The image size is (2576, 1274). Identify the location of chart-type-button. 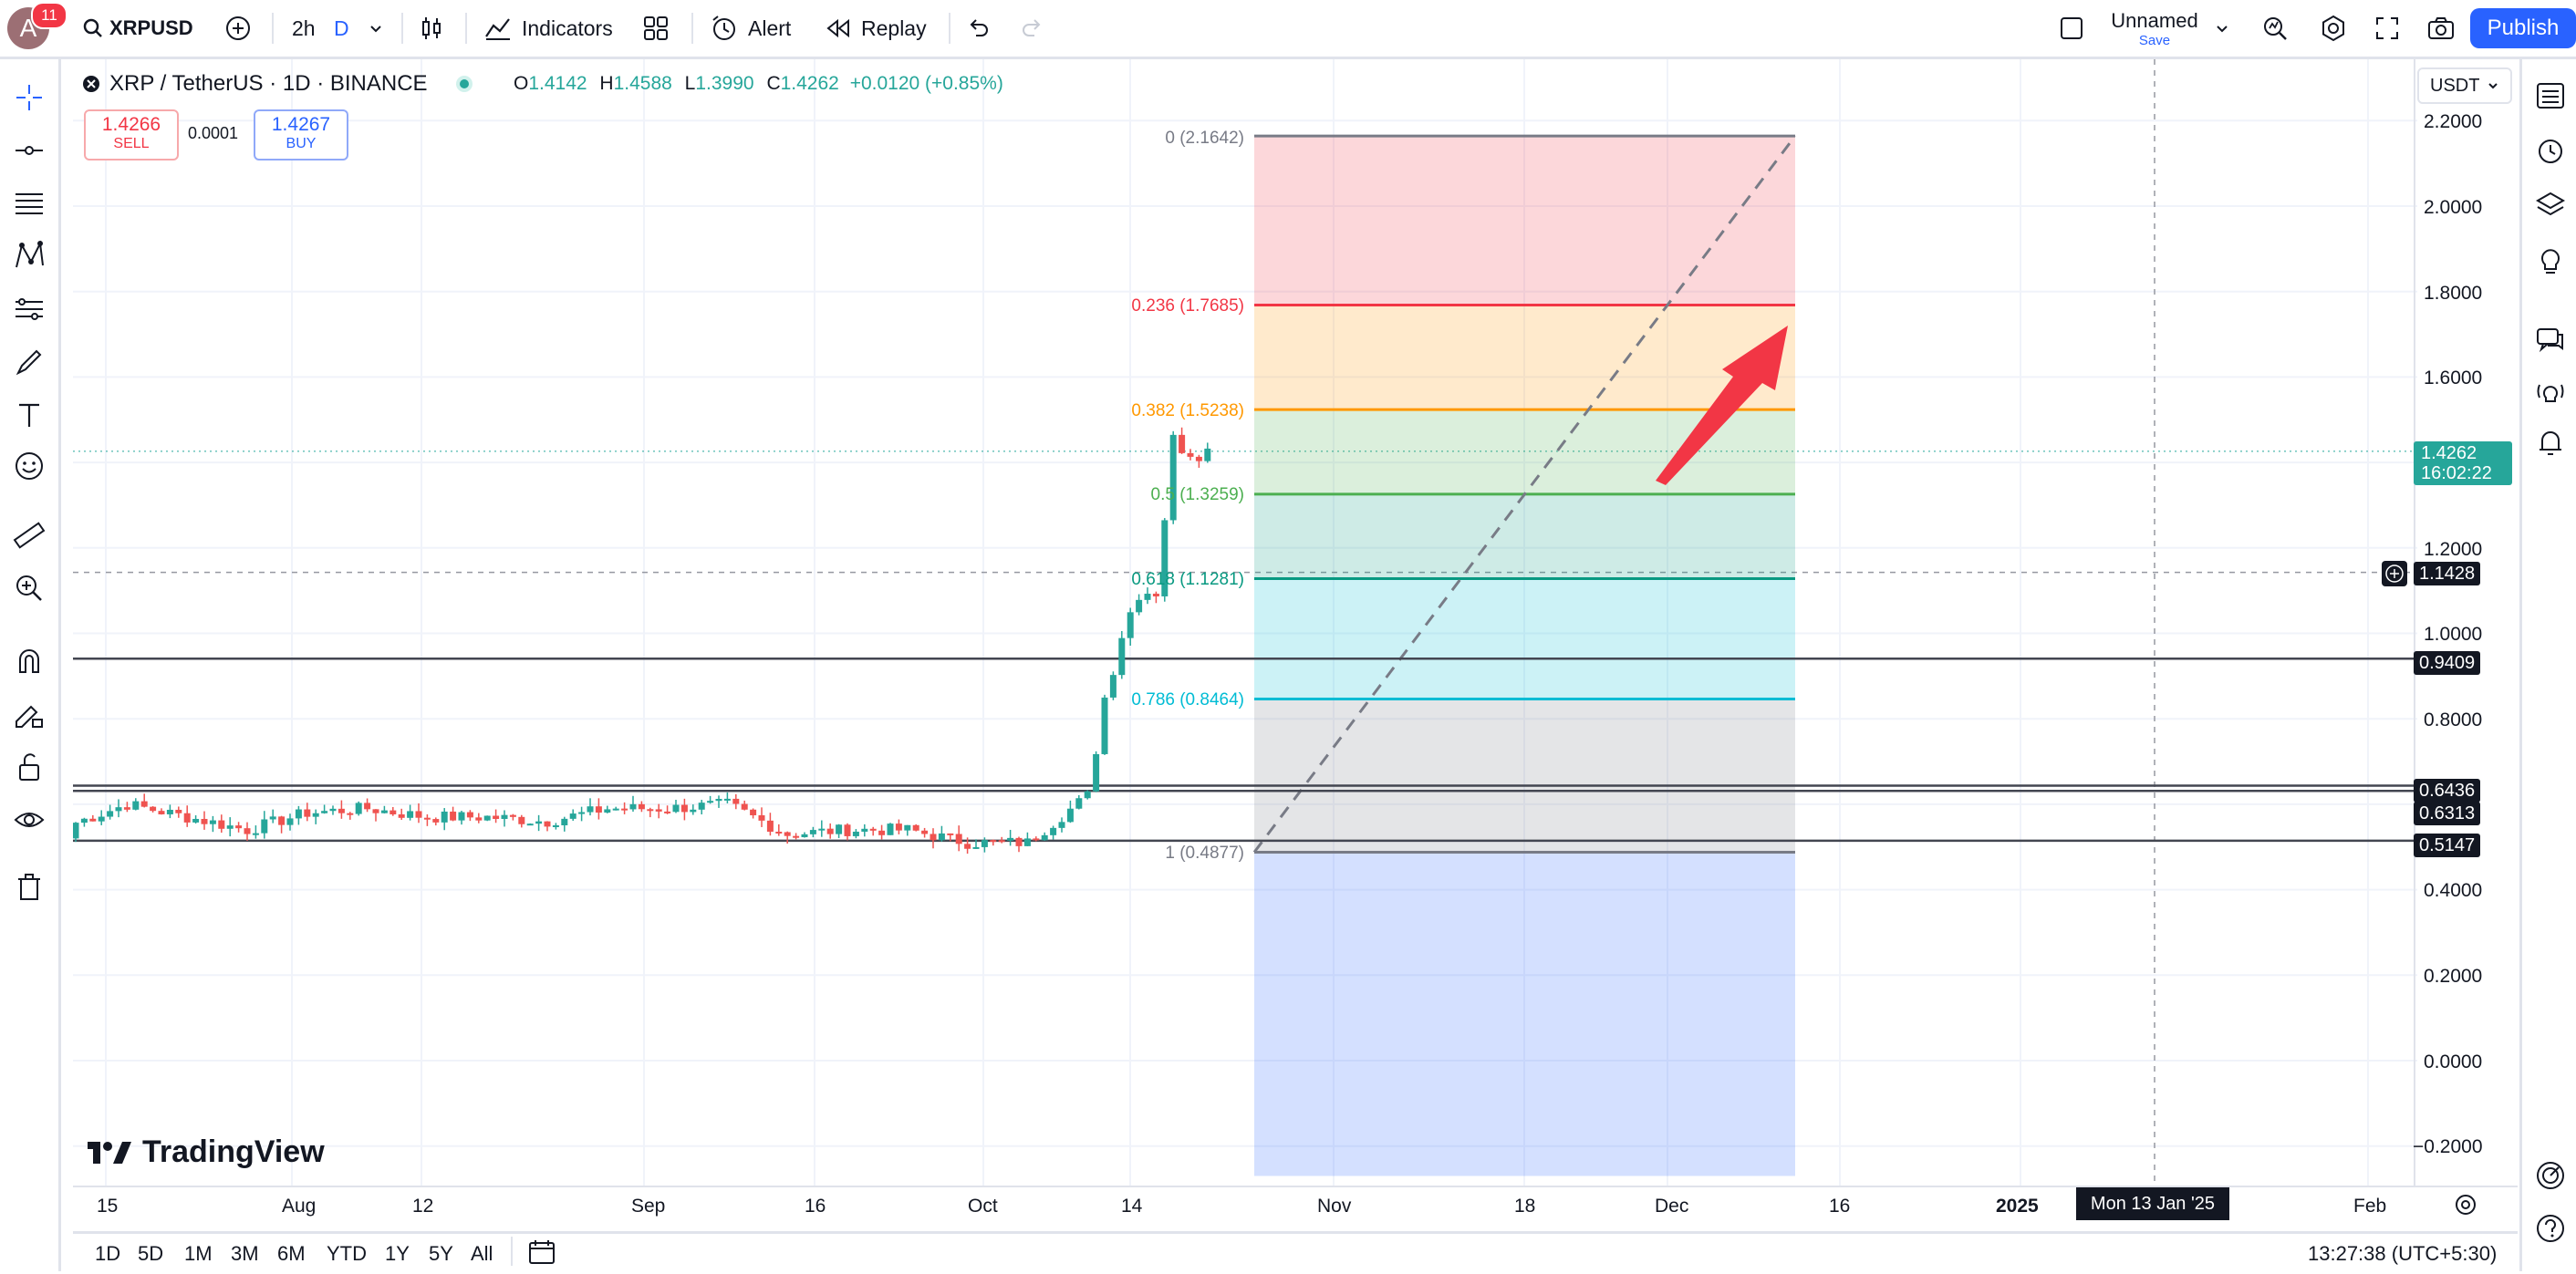
(431, 28).